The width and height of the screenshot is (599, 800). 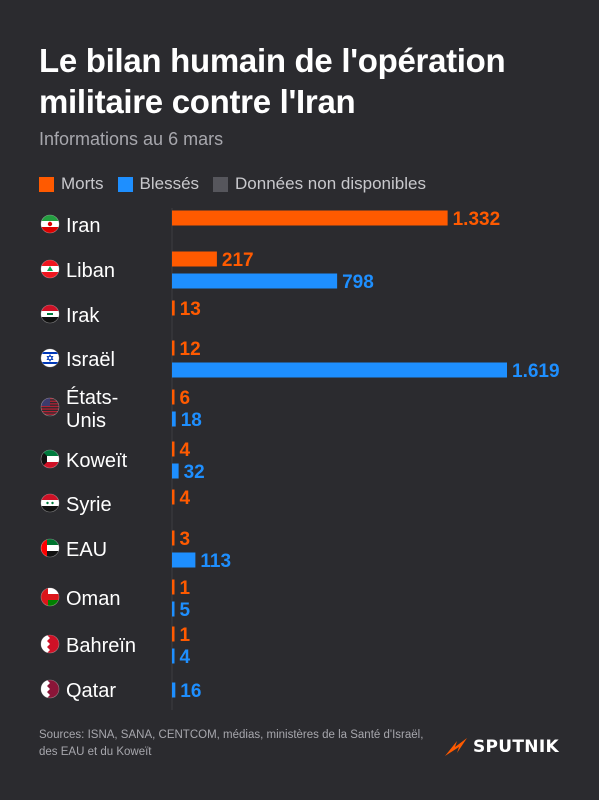 I want to click on chart-legend: Morts Blessés Données non disponibles, so click(x=239, y=184).